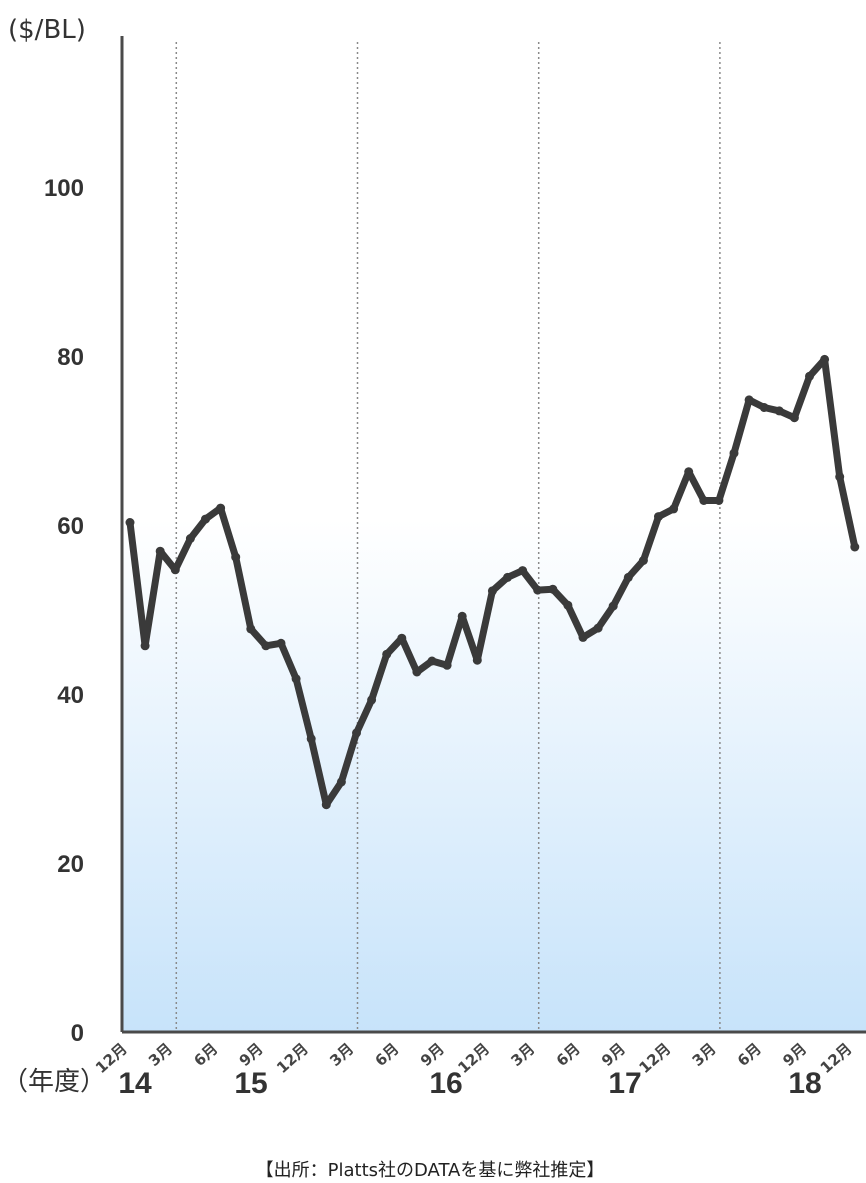 This screenshot has height=1183, width=866. I want to click on year-label: 14, so click(135, 1083).